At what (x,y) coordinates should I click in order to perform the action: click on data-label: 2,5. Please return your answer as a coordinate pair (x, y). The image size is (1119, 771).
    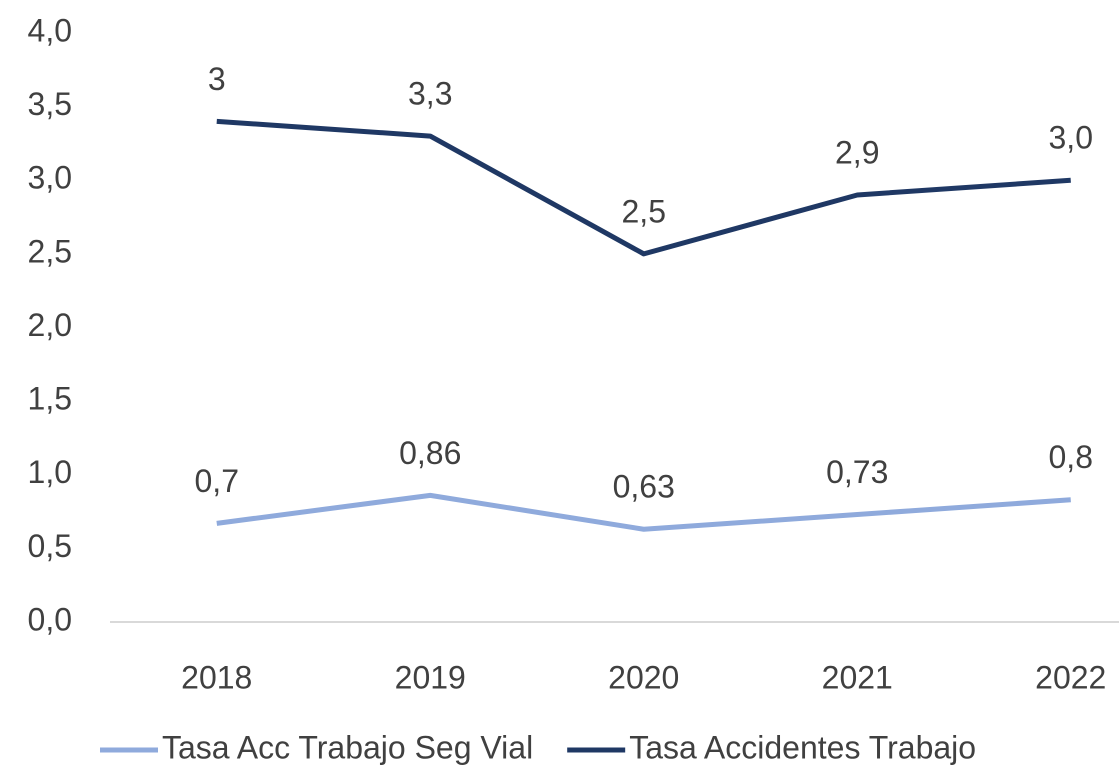
    Looking at the image, I should click on (644, 211).